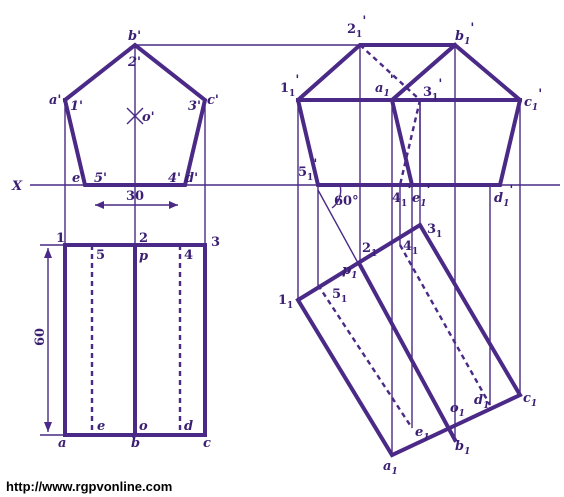  What do you see at coordinates (76, 106) in the screenshot?
I see `label-1-prime: 1'` at bounding box center [76, 106].